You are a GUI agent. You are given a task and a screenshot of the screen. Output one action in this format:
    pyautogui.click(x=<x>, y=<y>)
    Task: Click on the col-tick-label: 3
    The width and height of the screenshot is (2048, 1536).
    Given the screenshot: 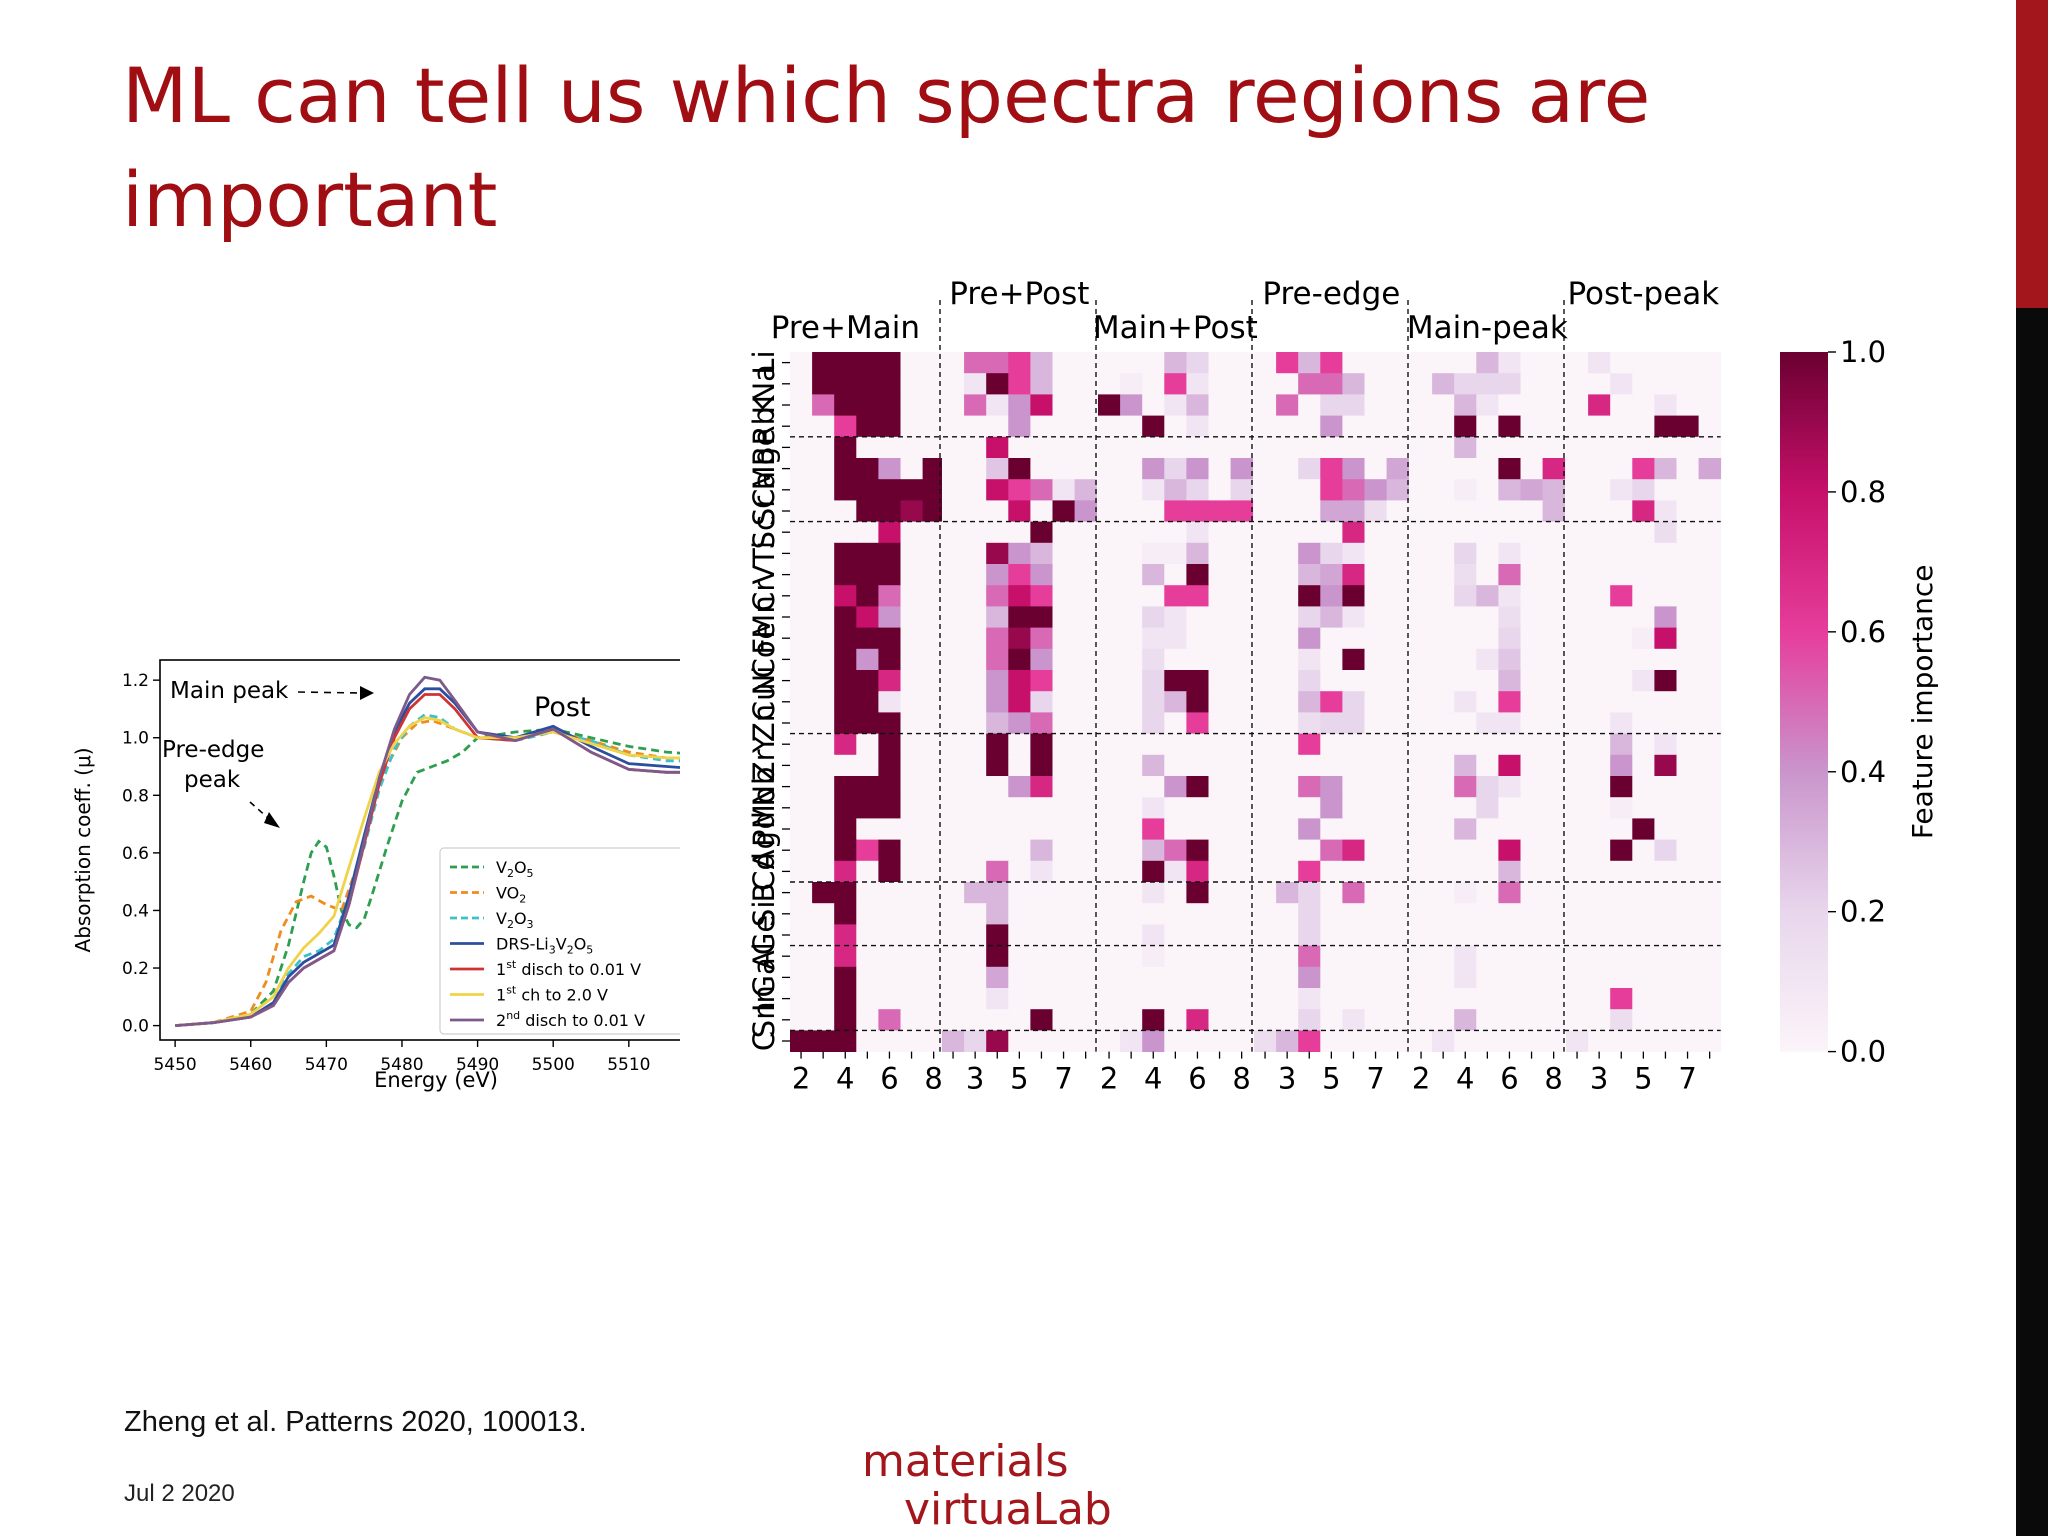 What is the action you would take?
    pyautogui.click(x=823, y=1108)
    